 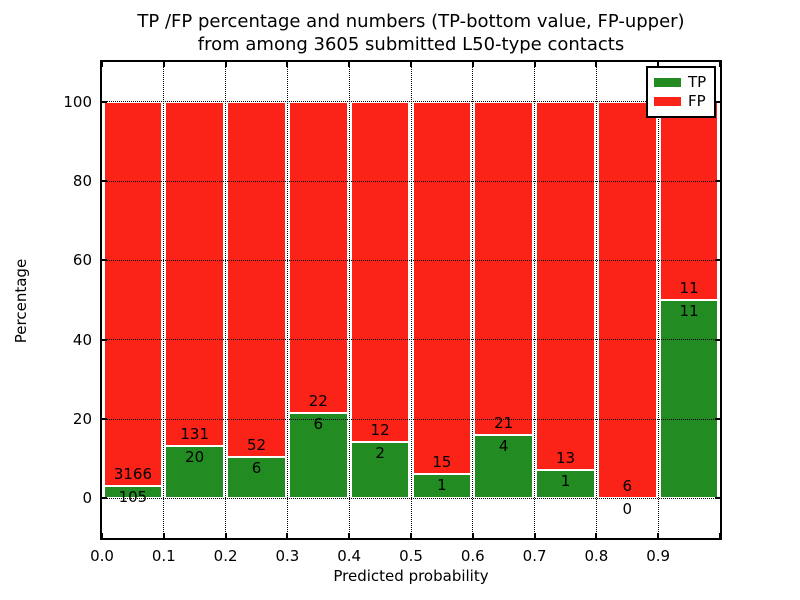 I want to click on y-tick-label: 100, so click(x=77, y=101).